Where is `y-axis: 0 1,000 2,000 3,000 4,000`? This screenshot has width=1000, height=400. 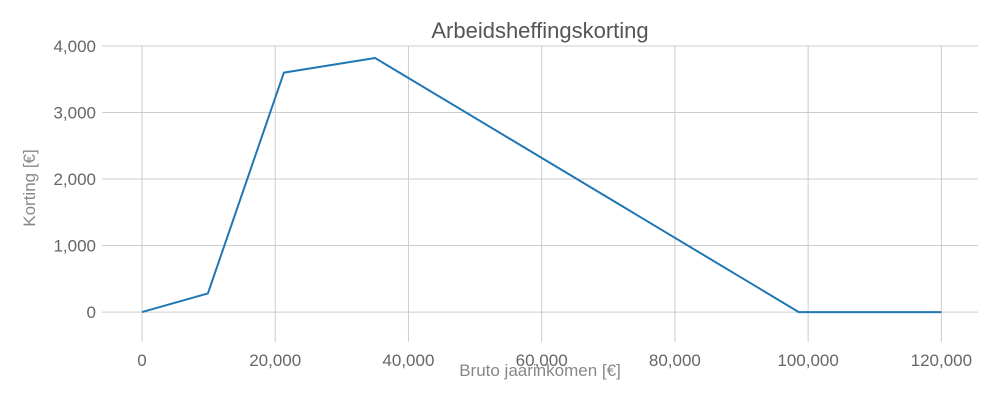 y-axis: 0 1,000 2,000 3,000 4,000 is located at coordinates (74, 179).